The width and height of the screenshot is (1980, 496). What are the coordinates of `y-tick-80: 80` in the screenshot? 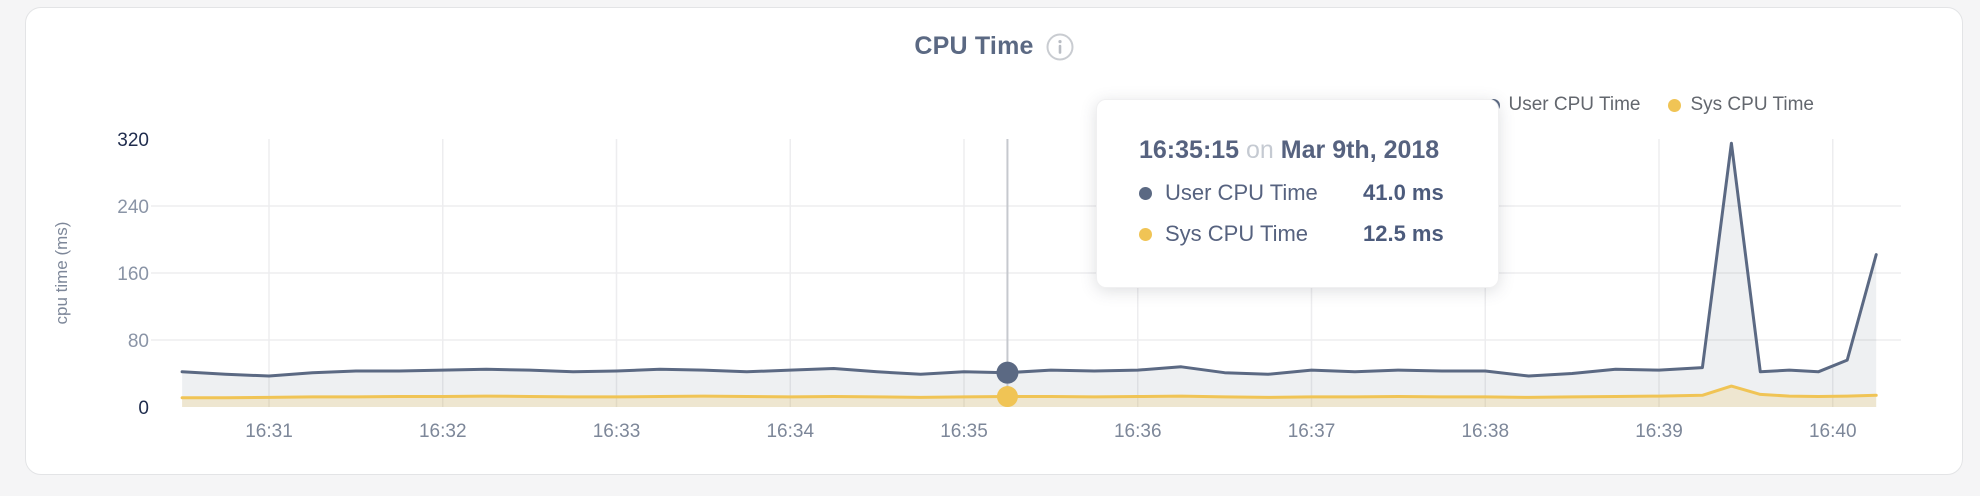 It's located at (138, 341).